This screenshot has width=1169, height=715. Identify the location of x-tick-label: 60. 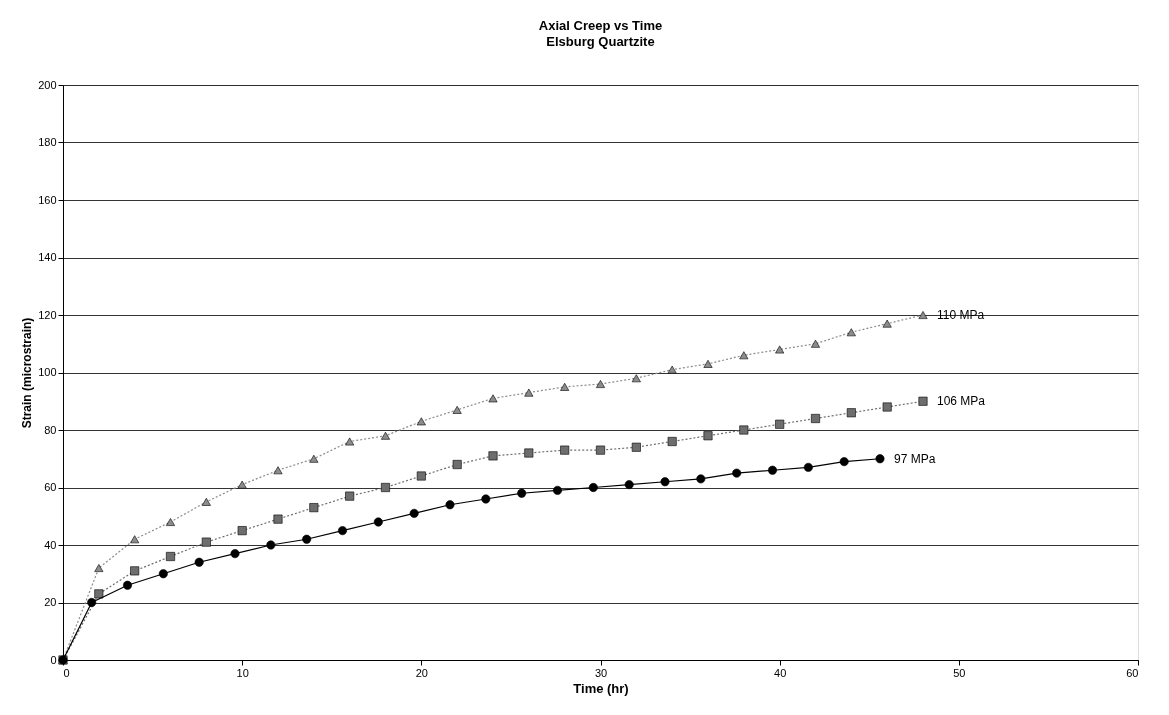
(1132, 672).